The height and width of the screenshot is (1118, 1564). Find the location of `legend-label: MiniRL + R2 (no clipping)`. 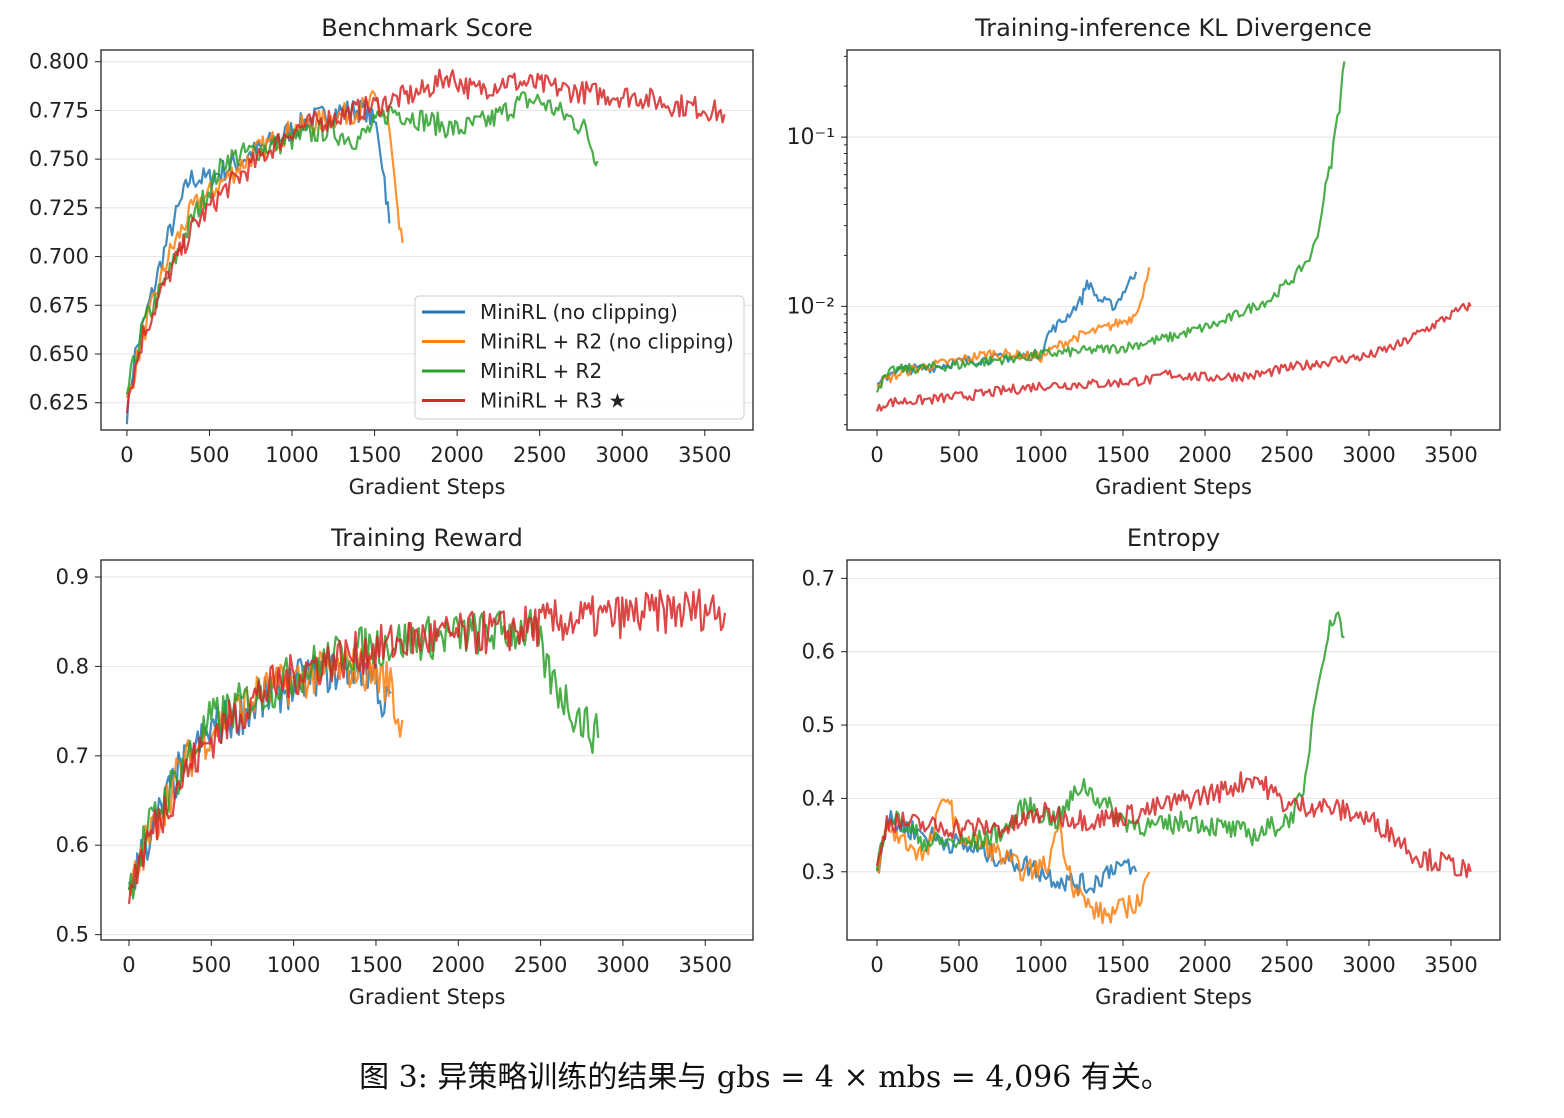

legend-label: MiniRL + R2 (no clipping) is located at coordinates (607, 342).